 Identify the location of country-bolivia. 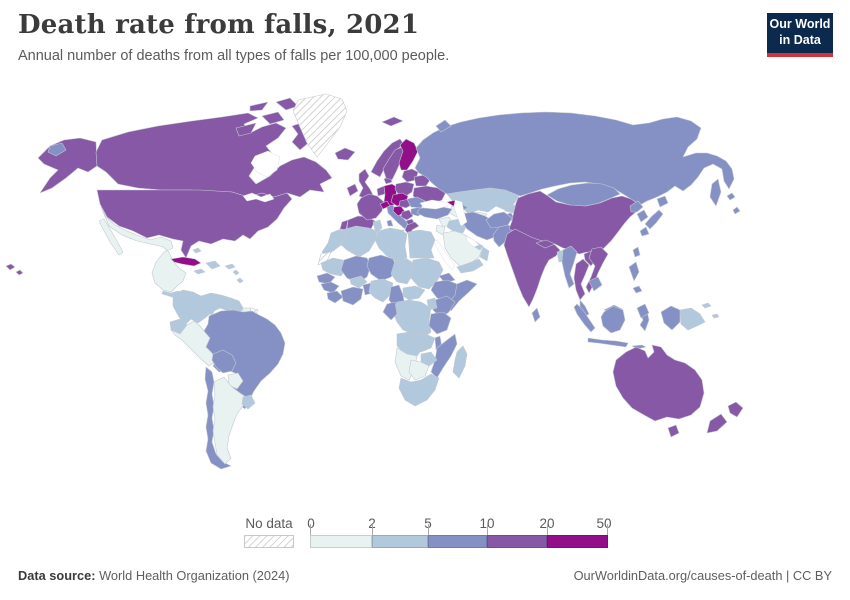
(224, 361).